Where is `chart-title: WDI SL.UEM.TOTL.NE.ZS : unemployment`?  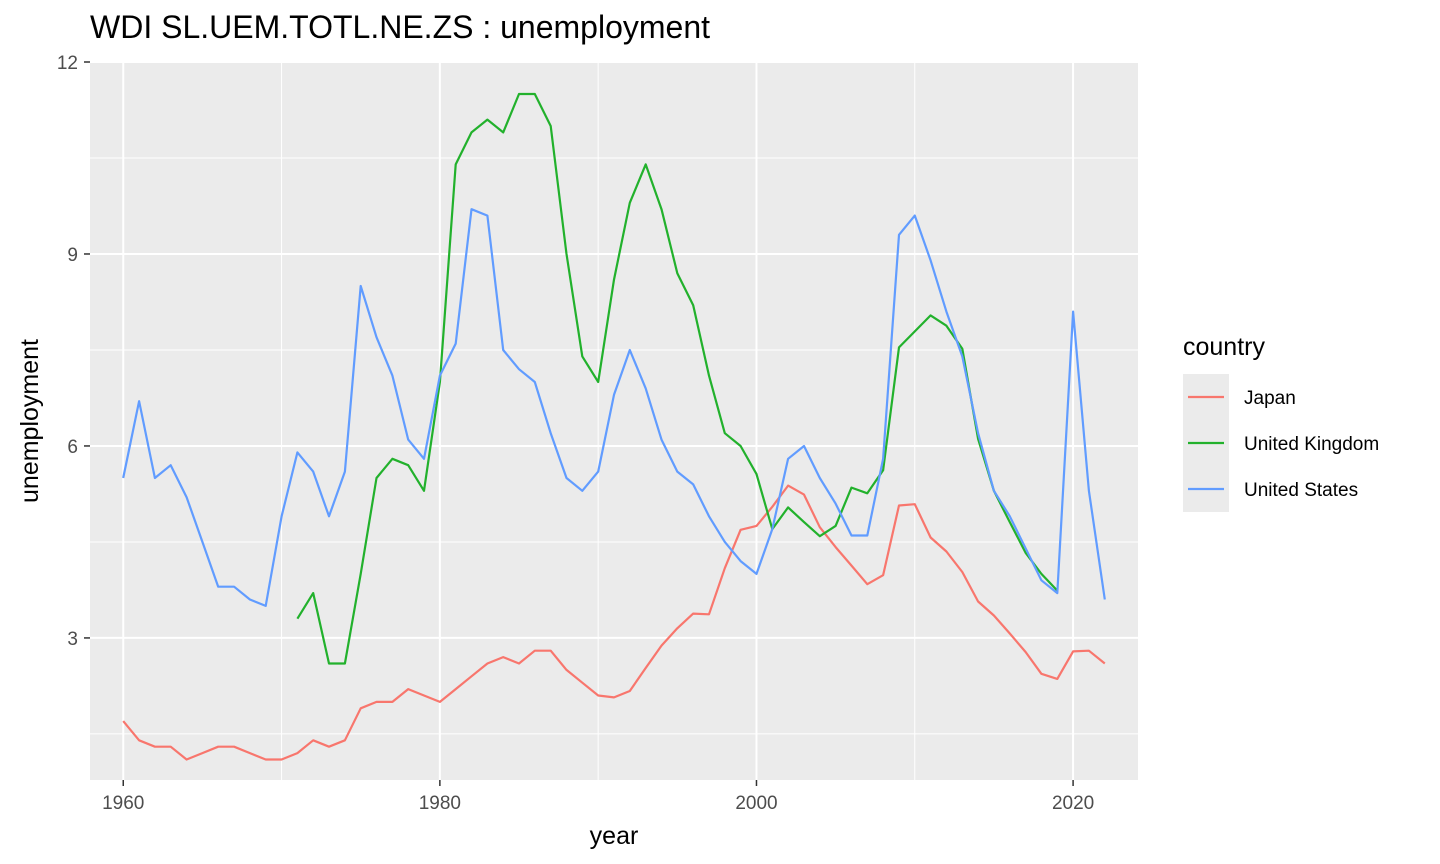 chart-title: WDI SL.UEM.TOTL.NE.ZS : unemployment is located at coordinates (400, 27).